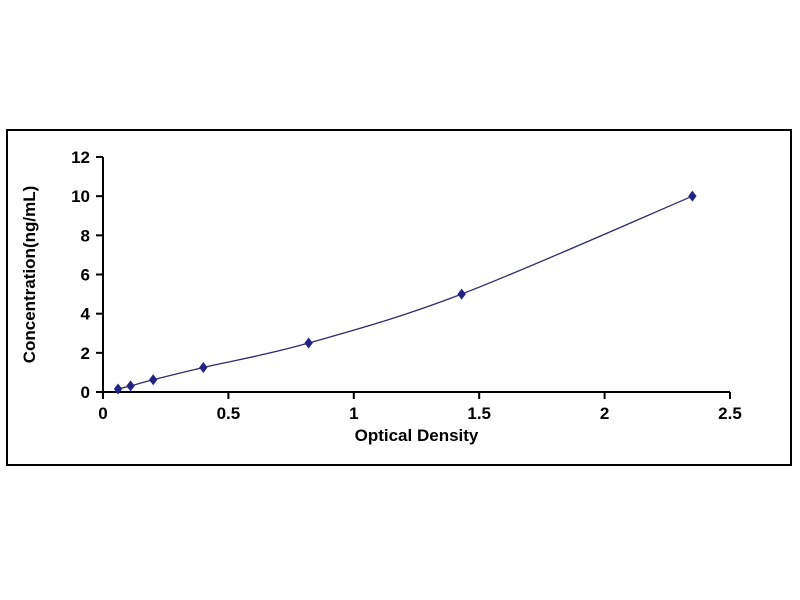 The image size is (800, 600). I want to click on x-axis-label: Optical Density, so click(416, 435).